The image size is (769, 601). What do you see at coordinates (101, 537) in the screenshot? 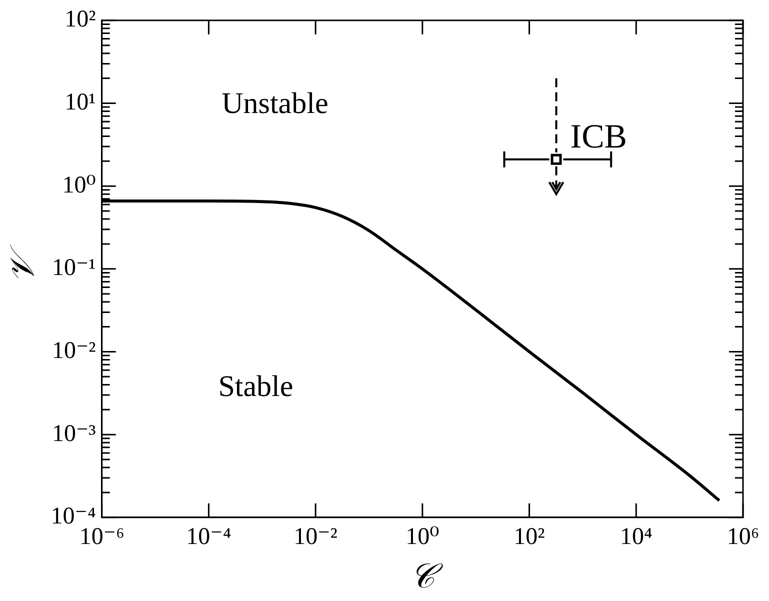
I see `x-tick-label: 10⁻⁶` at bounding box center [101, 537].